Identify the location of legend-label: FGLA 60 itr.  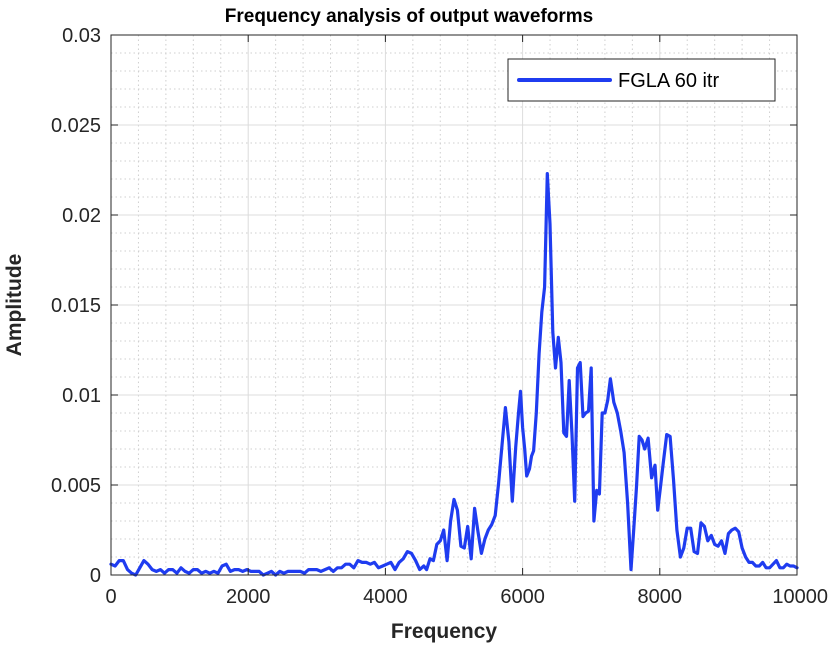
(668, 81).